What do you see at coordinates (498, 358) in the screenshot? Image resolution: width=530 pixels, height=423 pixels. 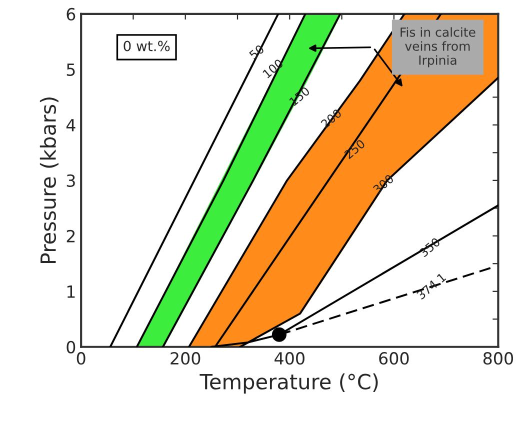 I see `x-tick-label: 800` at bounding box center [498, 358].